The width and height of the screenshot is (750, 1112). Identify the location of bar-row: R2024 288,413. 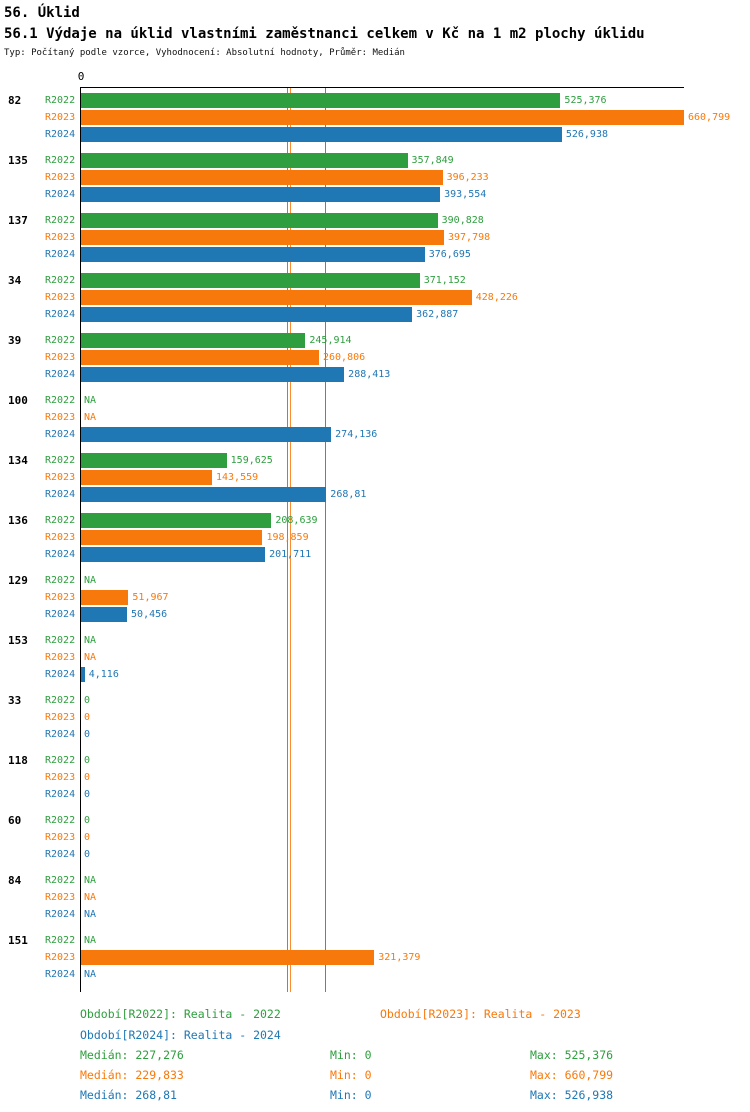
(375, 374).